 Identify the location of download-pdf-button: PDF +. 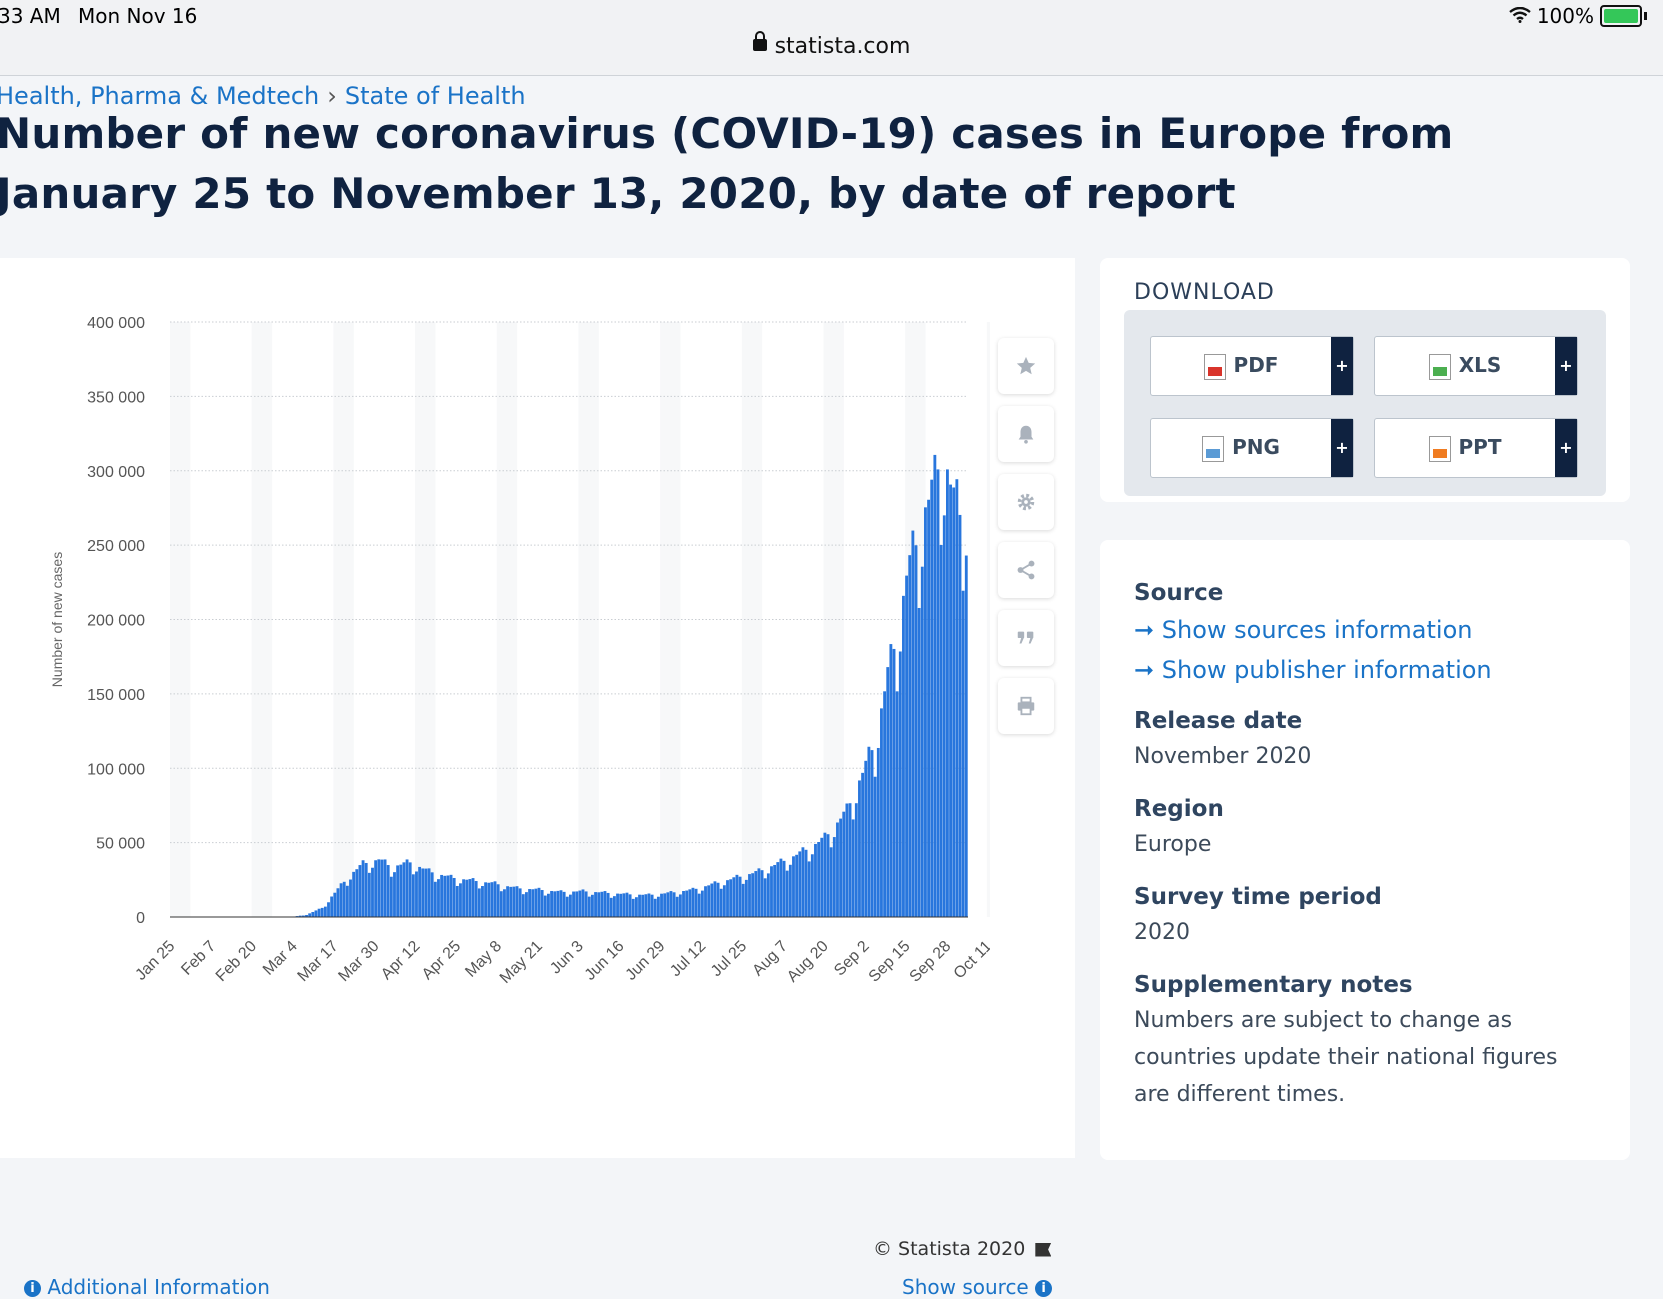
(1252, 366).